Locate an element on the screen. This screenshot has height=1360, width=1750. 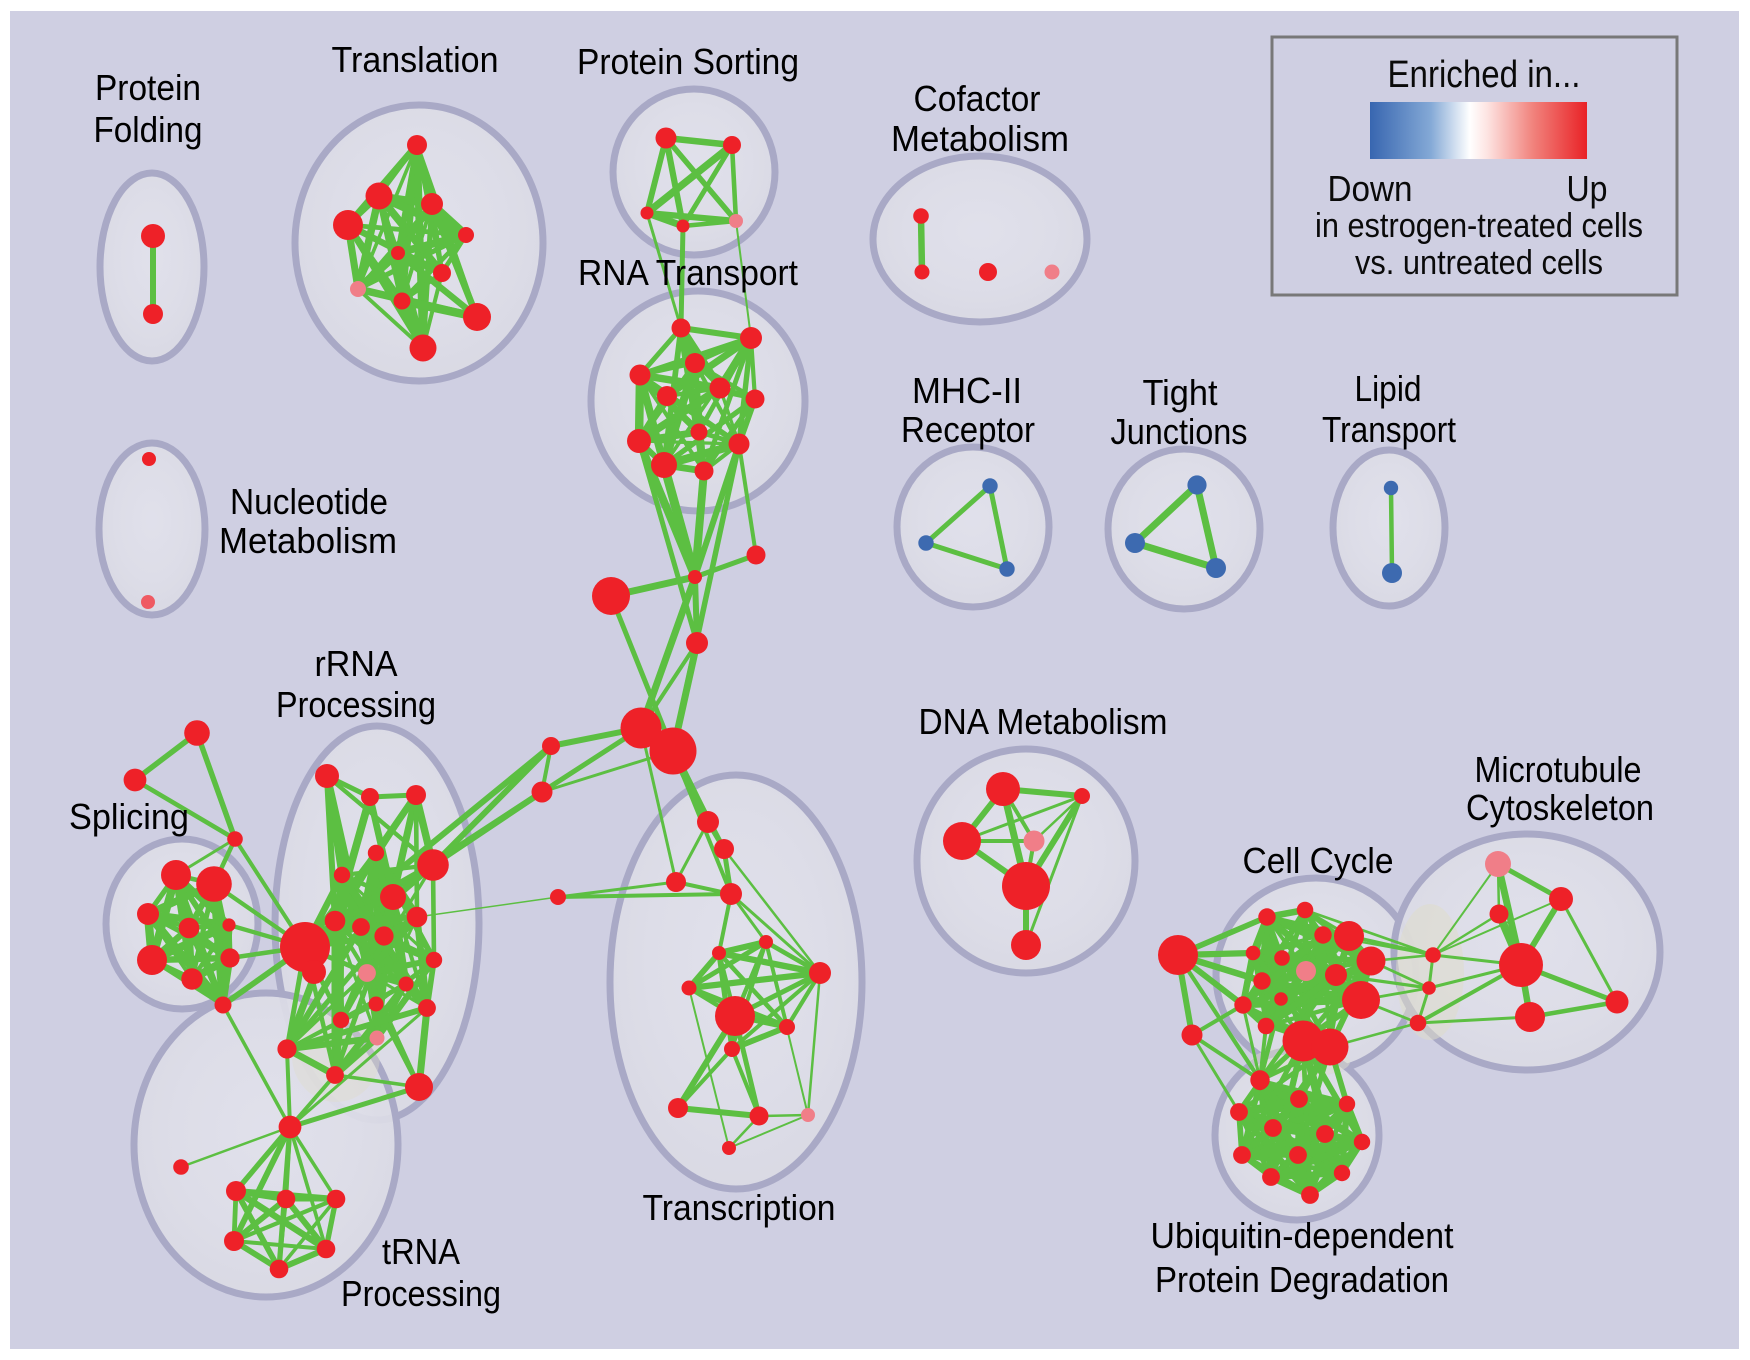
svg-text: Down is located at coordinates (1370, 188).